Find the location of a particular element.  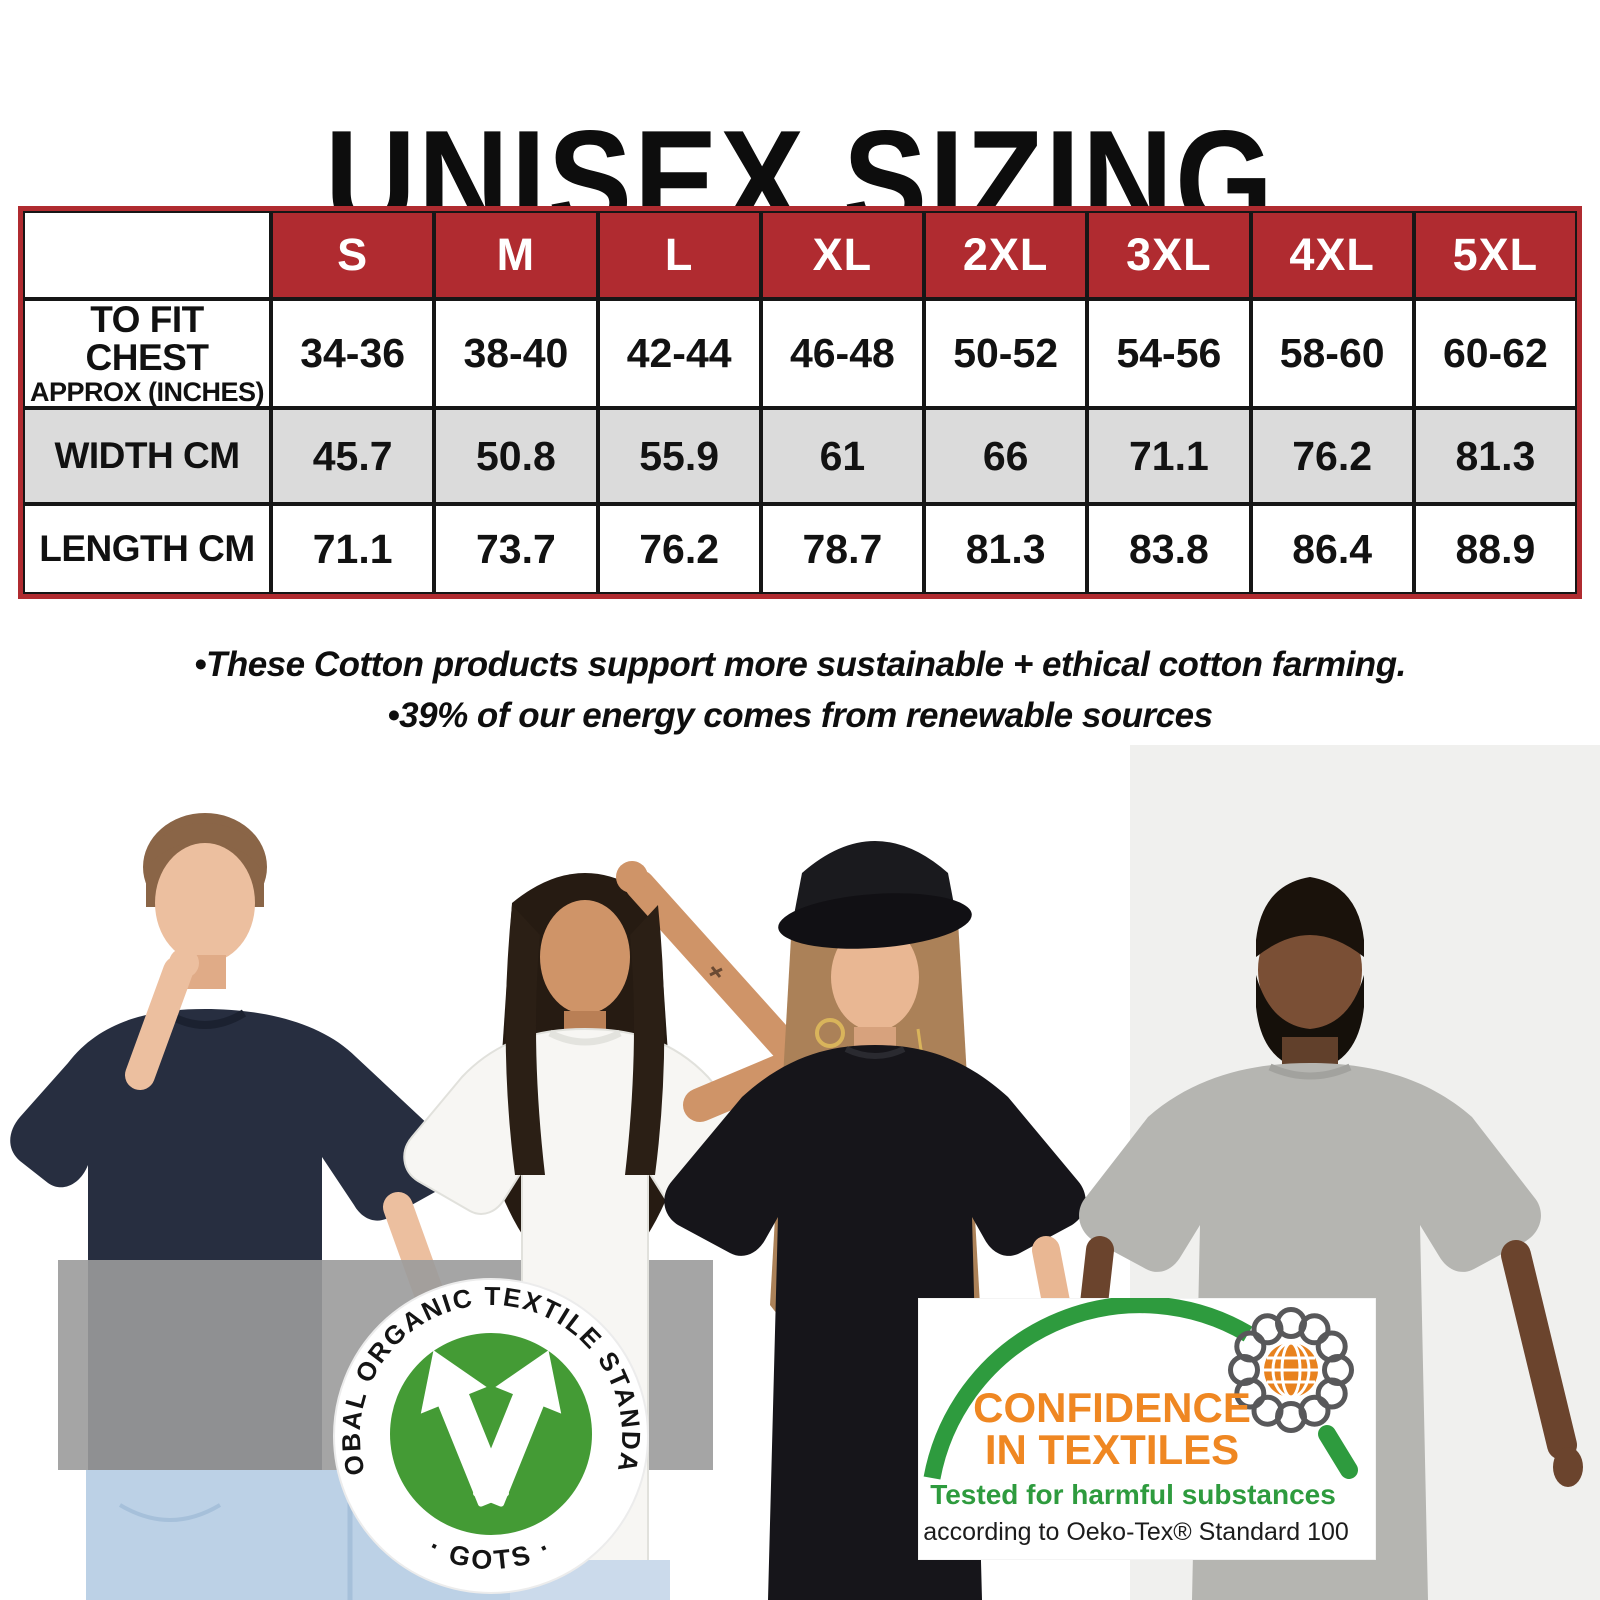

row-label-width: WIDTH CM is located at coordinates (147, 456).